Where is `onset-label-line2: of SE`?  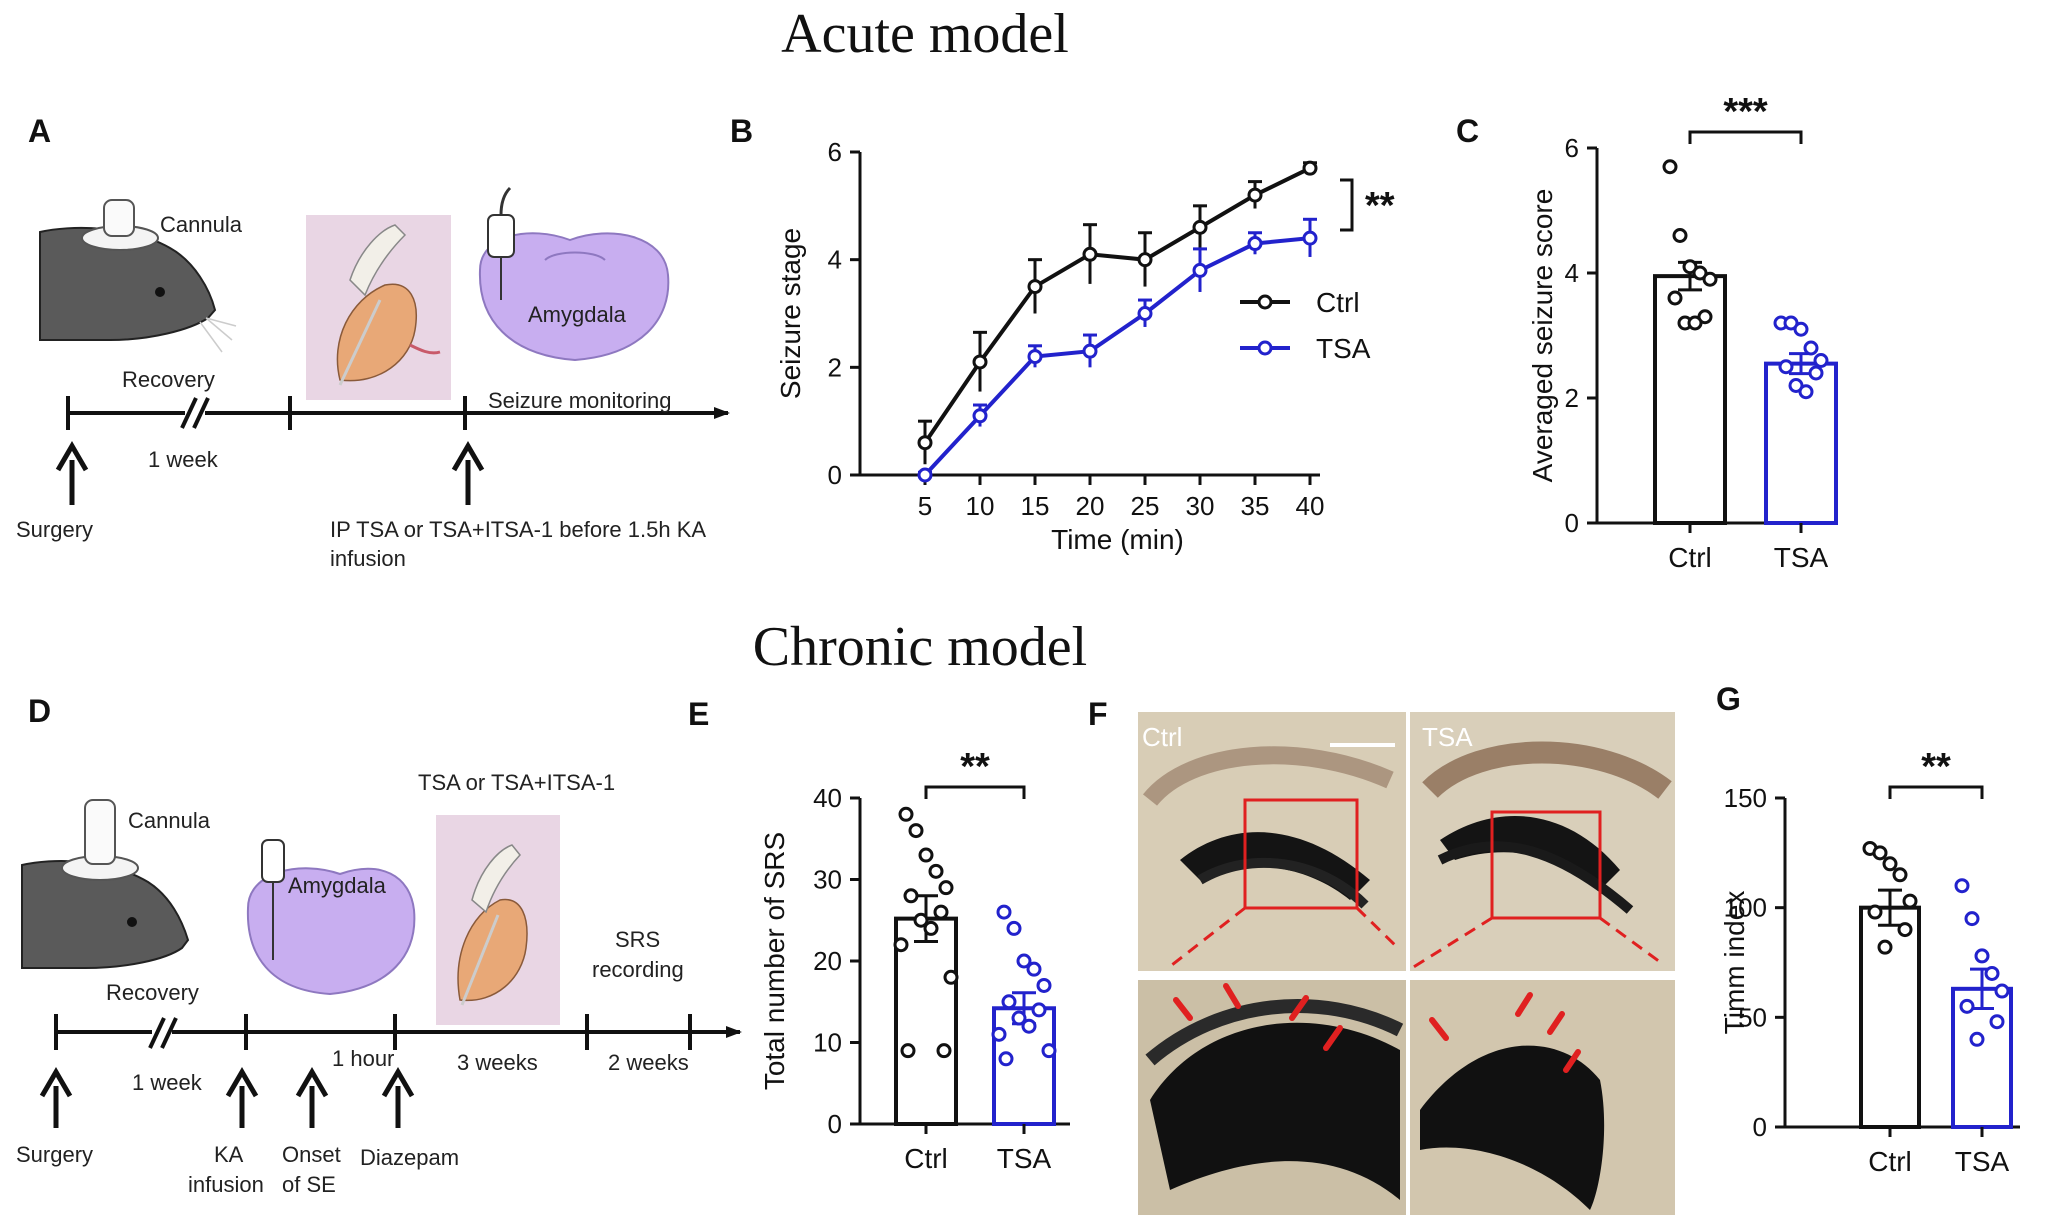 onset-label-line2: of SE is located at coordinates (309, 1184).